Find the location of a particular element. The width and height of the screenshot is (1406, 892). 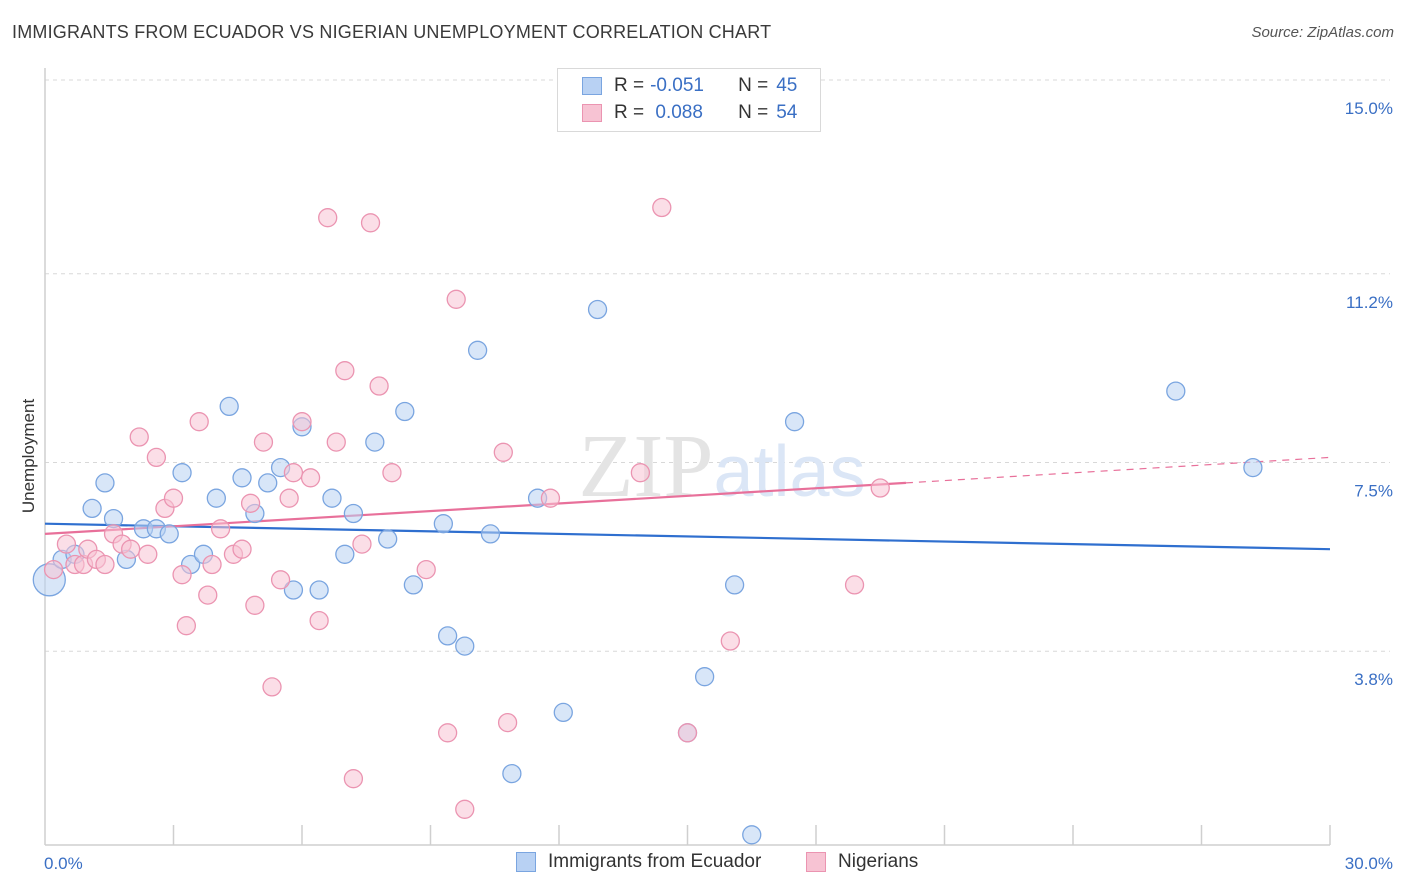

y-axis-label: Unemployment is located at coordinates (28, 456).